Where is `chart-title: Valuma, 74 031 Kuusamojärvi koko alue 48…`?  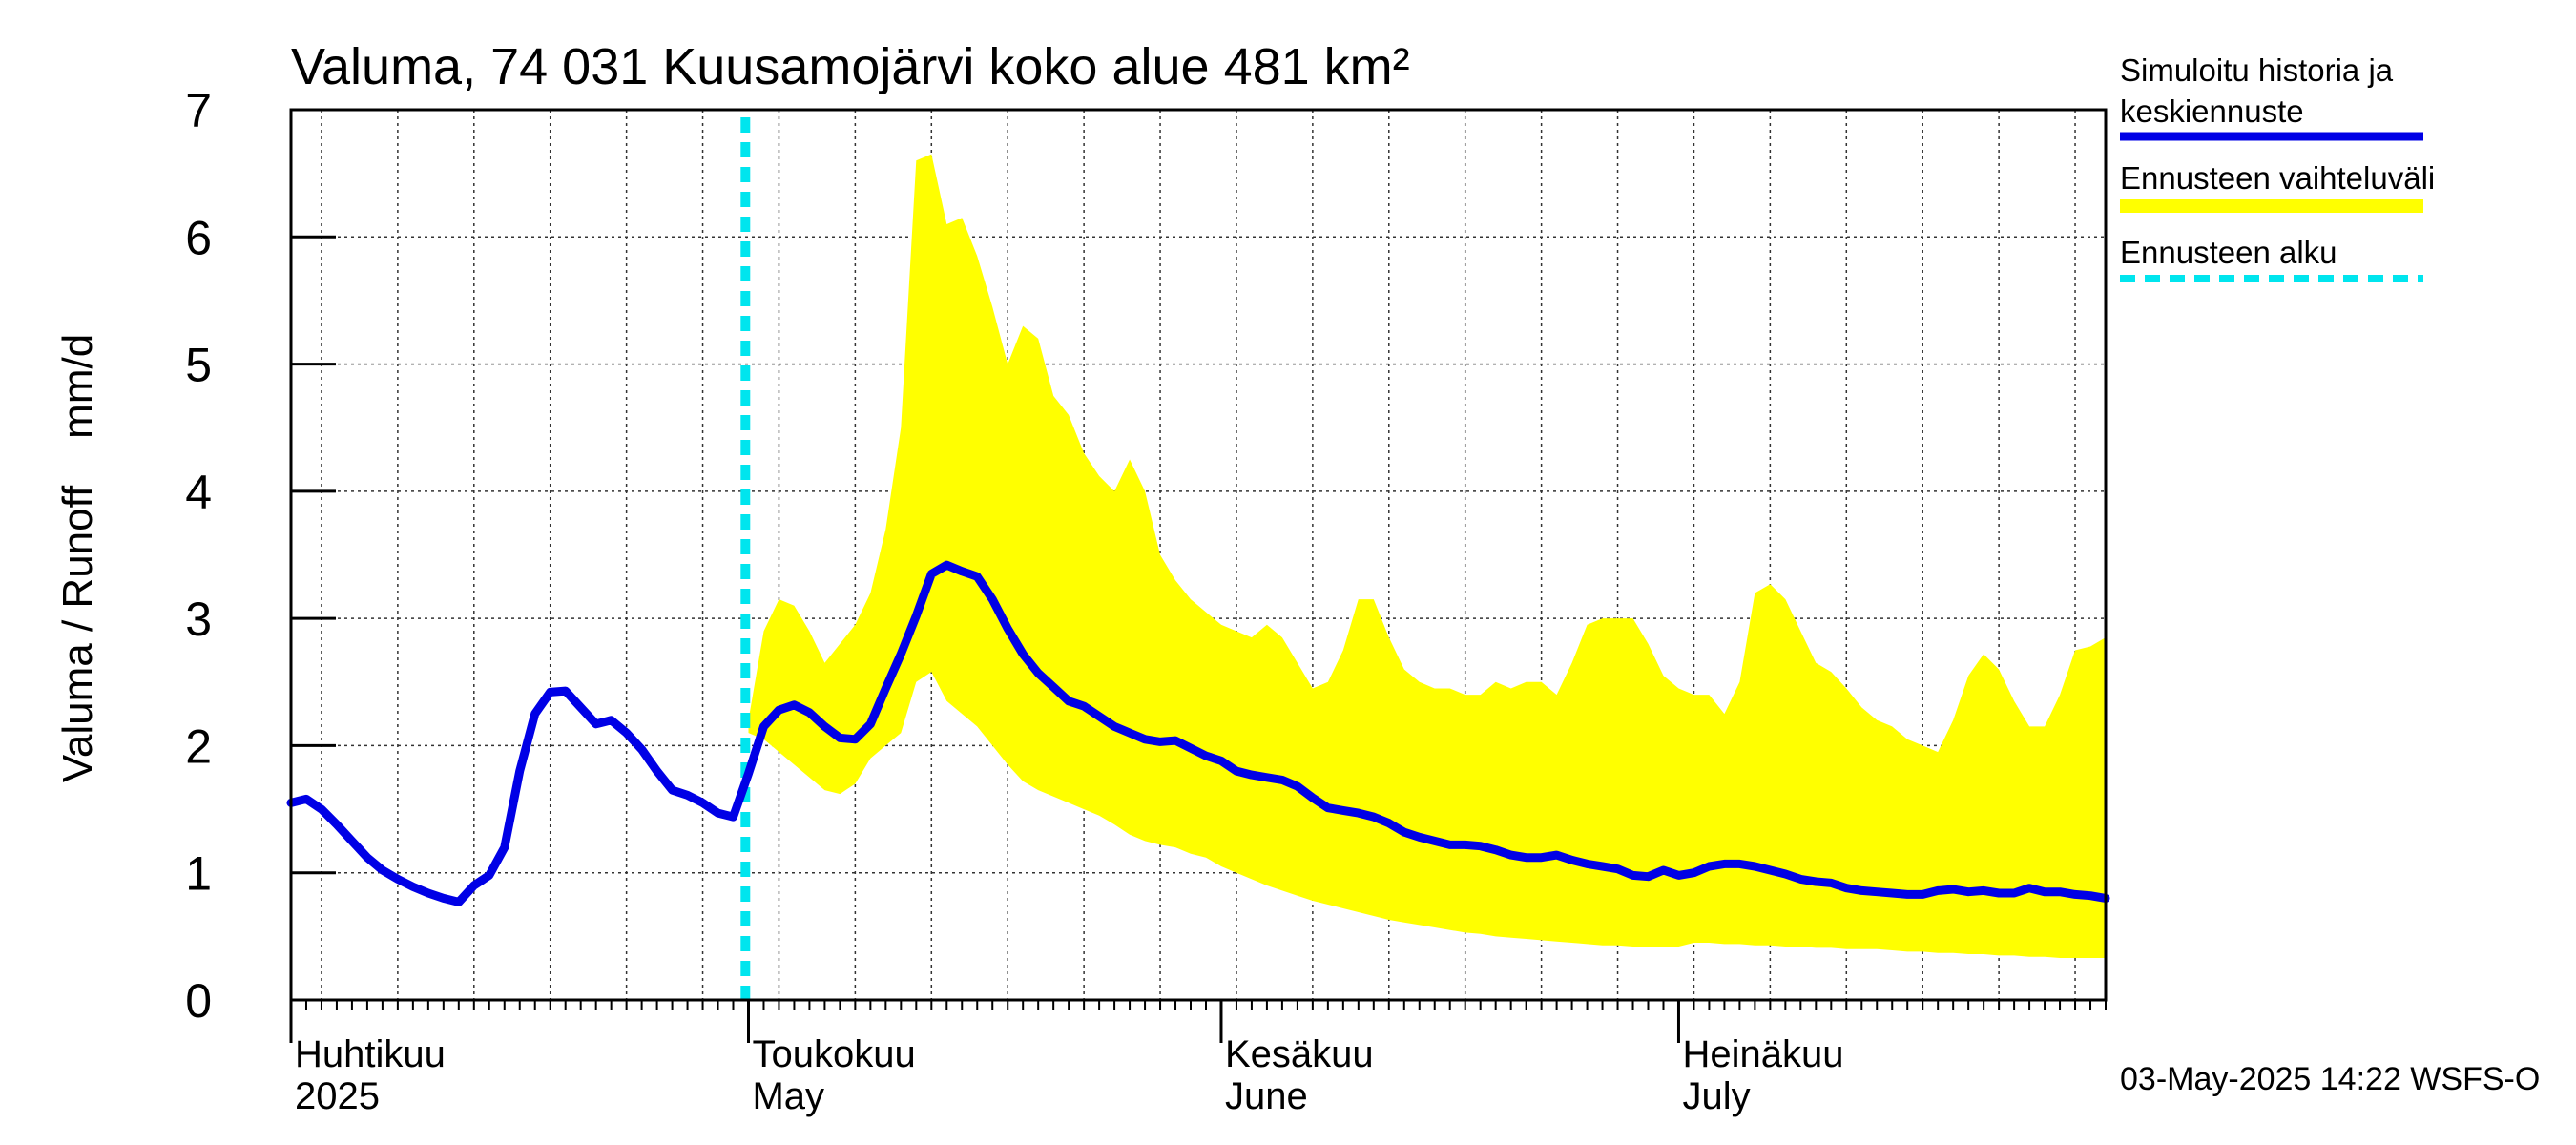 chart-title: Valuma, 74 031 Kuusamojärvi koko alue 48… is located at coordinates (850, 66).